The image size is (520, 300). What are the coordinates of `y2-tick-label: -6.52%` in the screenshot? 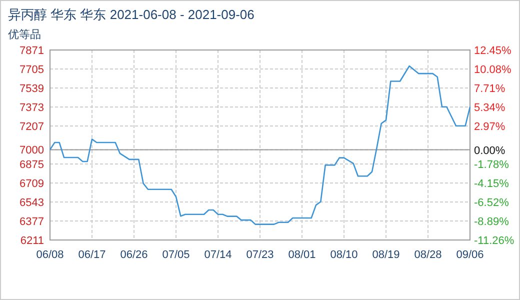 It's located at (492, 203).